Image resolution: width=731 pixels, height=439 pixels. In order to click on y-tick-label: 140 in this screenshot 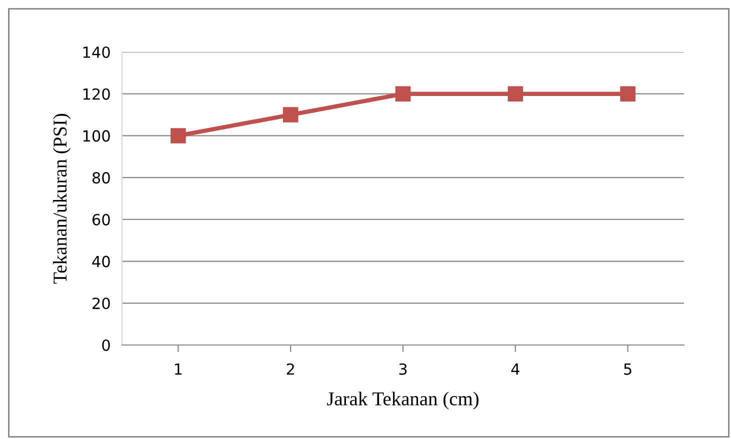, I will do `click(96, 52)`.